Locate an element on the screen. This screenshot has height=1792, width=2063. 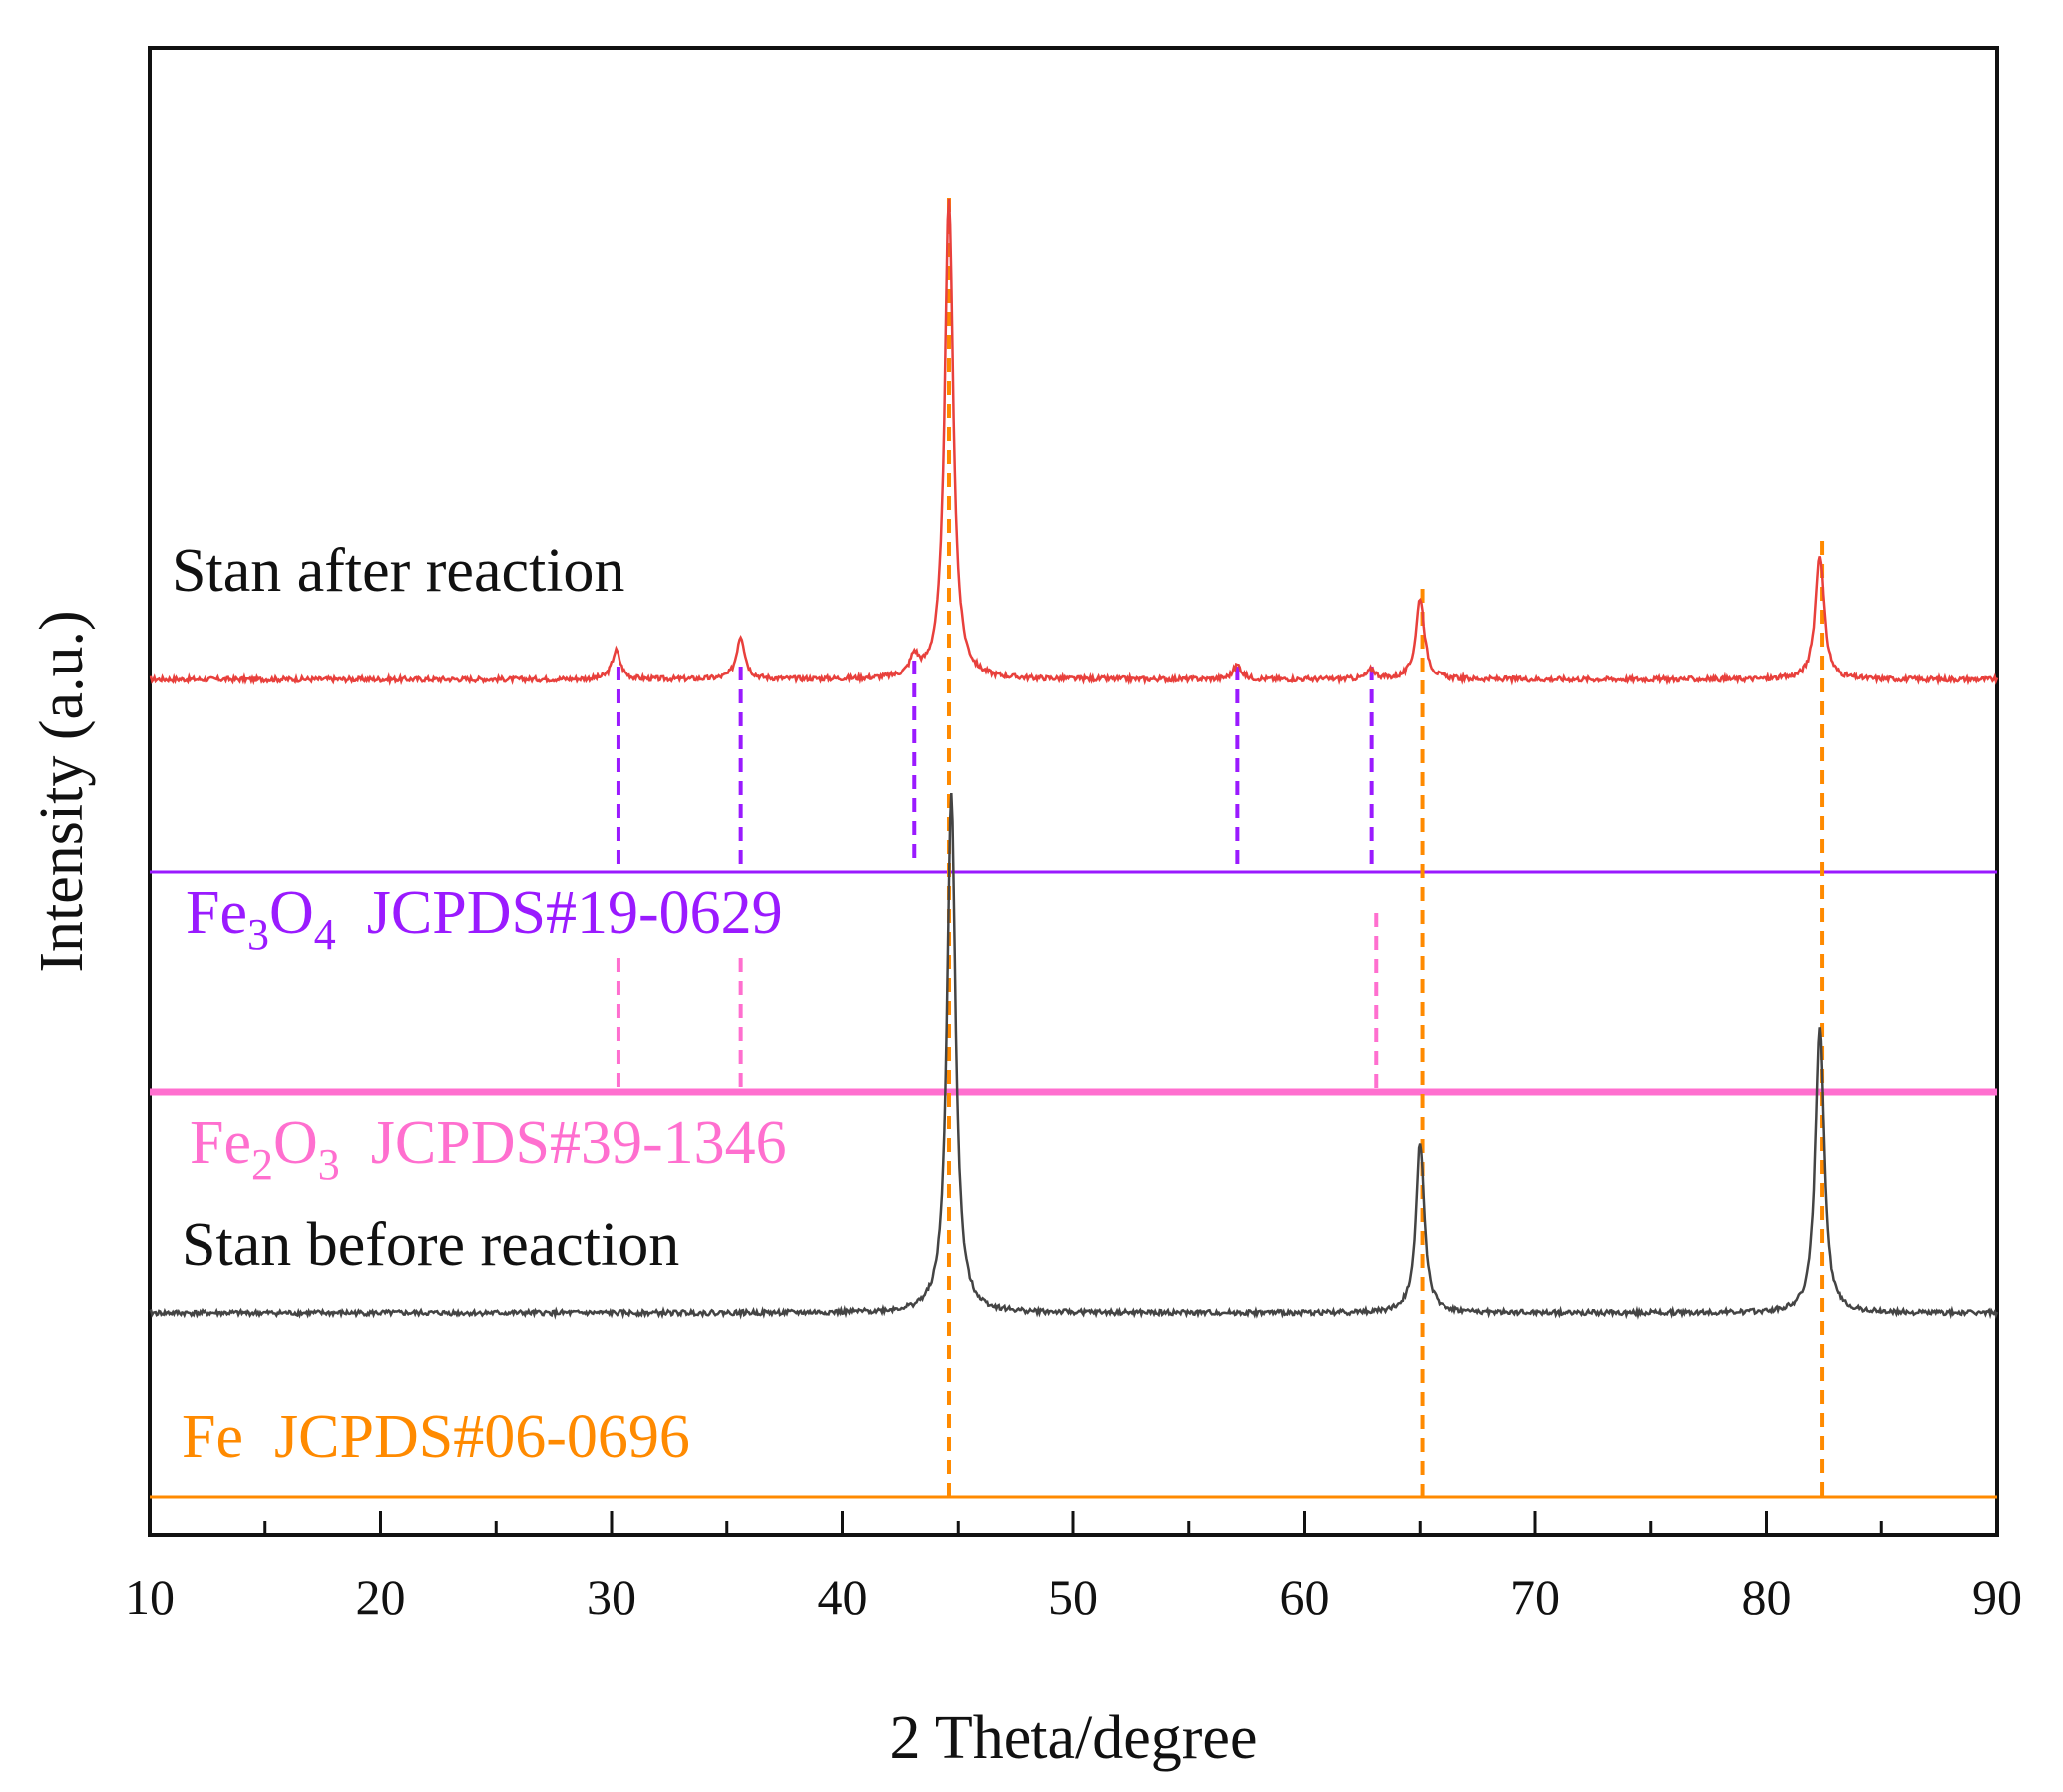
x-axis: 10 20 30 40 50 60 70 80 90 is located at coordinates (1073, 1568).